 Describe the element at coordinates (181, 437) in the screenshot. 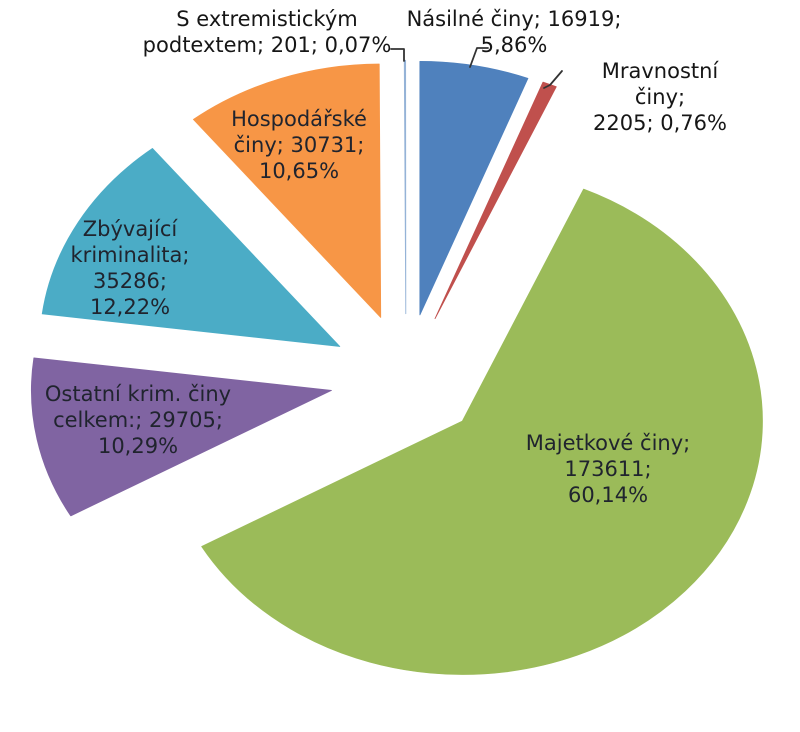

I see `pie-slice-ostatni` at that location.